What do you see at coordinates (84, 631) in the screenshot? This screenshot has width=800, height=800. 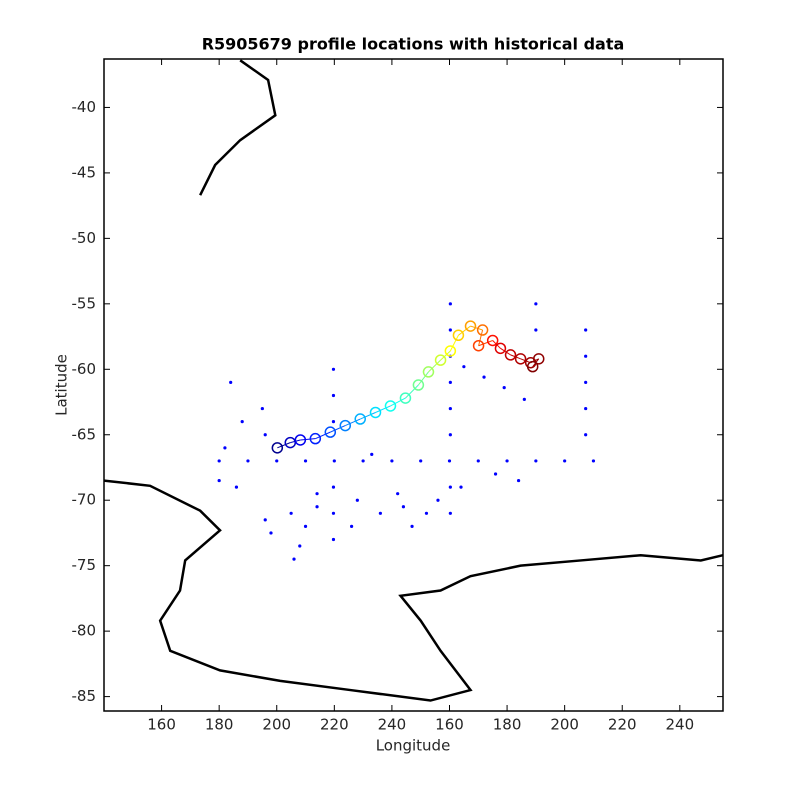 I see `y-tick-label: -80` at bounding box center [84, 631].